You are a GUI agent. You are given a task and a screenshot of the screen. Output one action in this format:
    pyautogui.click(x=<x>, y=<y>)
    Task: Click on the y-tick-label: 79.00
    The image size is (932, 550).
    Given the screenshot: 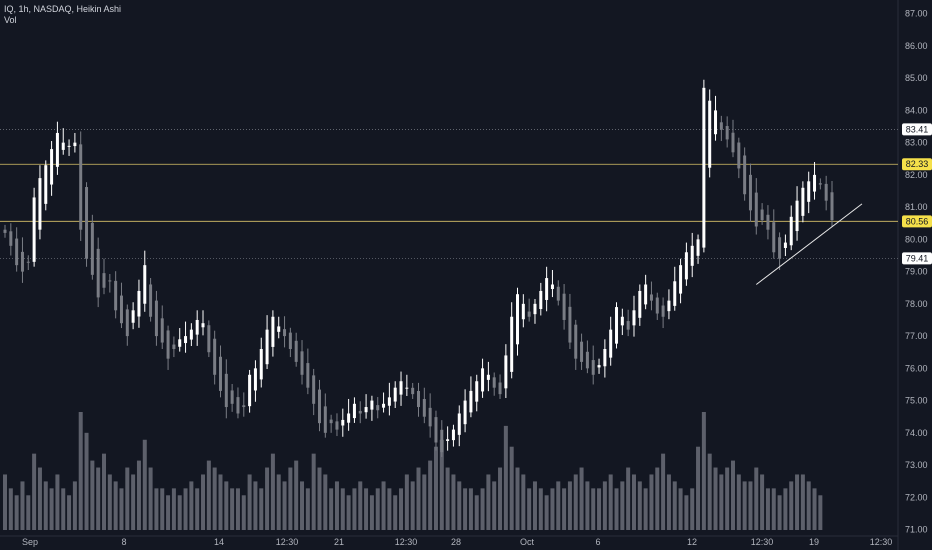 What is the action you would take?
    pyautogui.click(x=916, y=272)
    